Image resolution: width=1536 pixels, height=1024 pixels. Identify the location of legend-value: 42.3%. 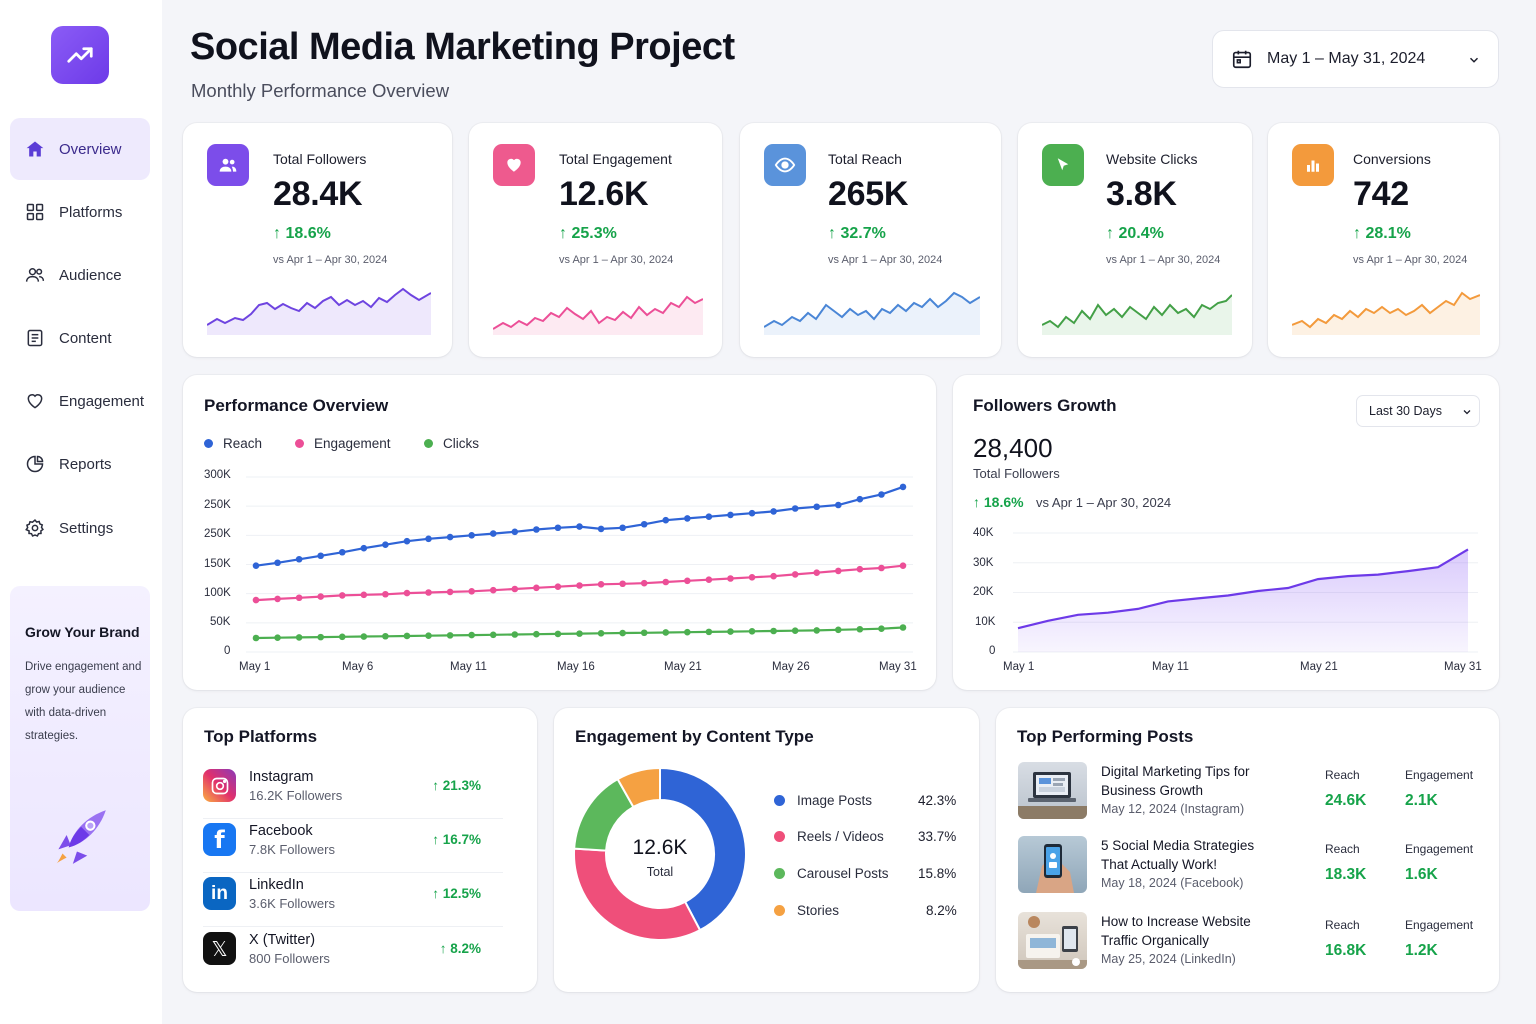
(937, 800).